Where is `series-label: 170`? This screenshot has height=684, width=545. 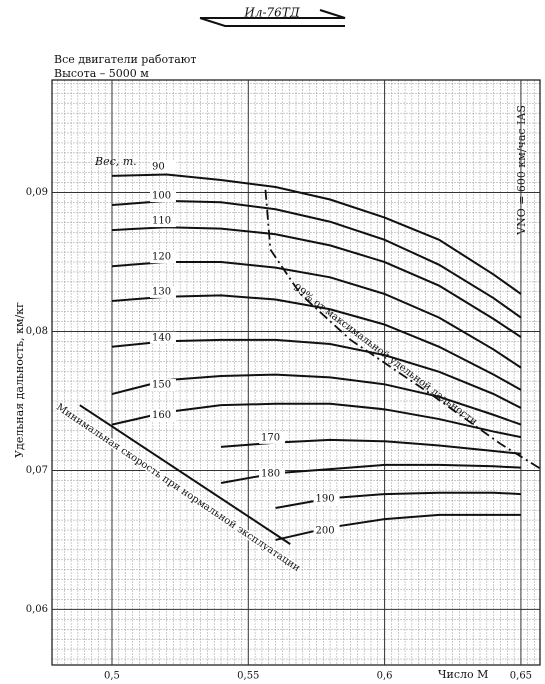
series-label: 170 is located at coordinates (270, 437).